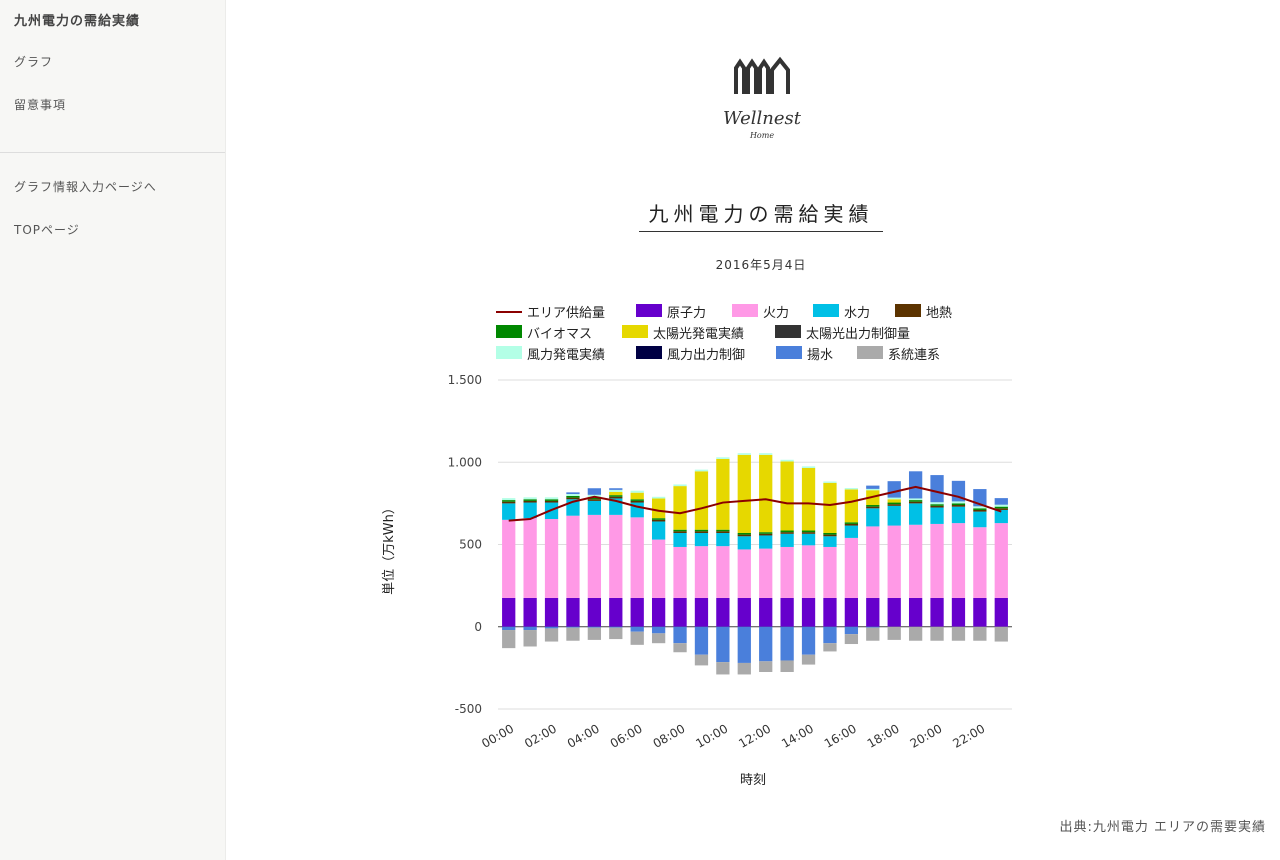  Describe the element at coordinates (753, 780) in the screenshot. I see `x-axis-label: 時刻` at that location.